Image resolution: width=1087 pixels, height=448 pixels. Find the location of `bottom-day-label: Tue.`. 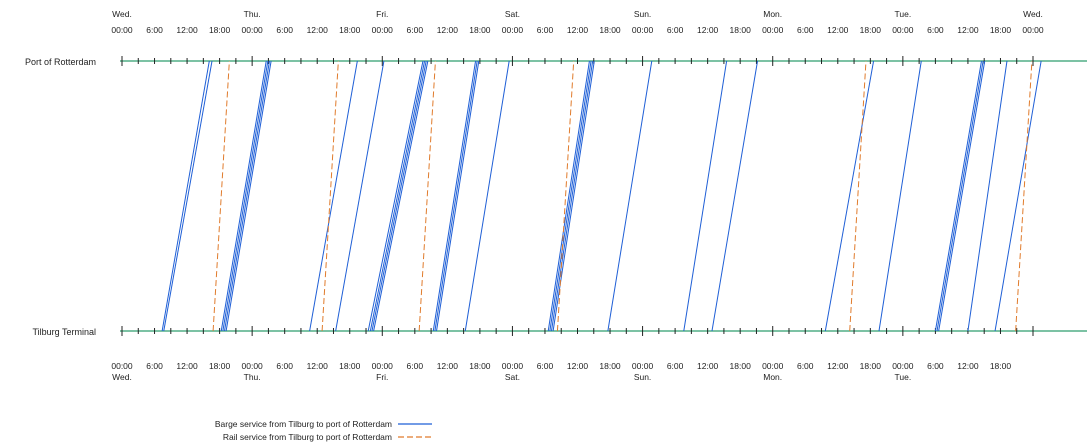

bottom-day-label: Tue. is located at coordinates (903, 377).